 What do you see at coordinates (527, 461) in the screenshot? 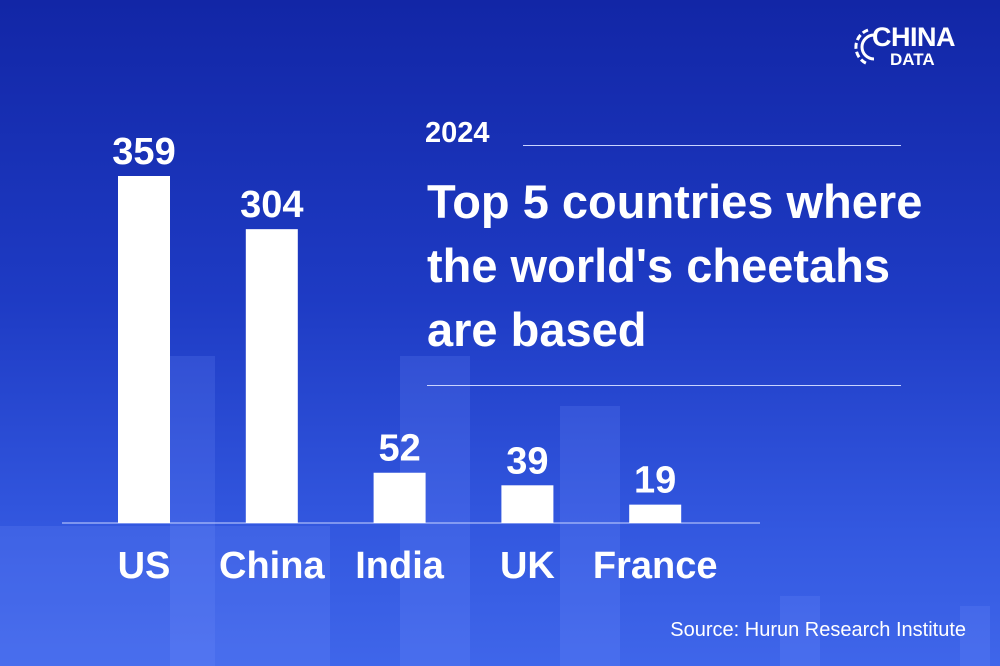
I see `data-label: 39` at bounding box center [527, 461].